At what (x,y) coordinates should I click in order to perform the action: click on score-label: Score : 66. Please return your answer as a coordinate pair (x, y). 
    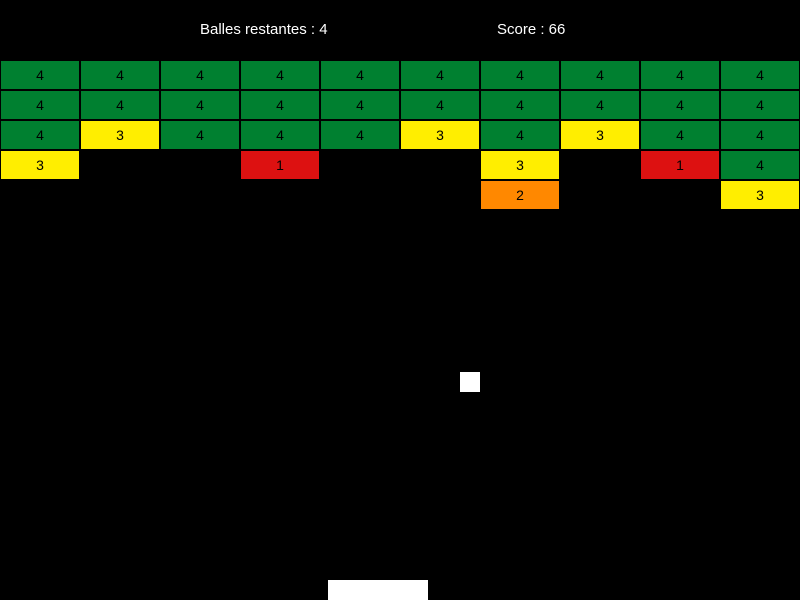
    Looking at the image, I should click on (531, 29).